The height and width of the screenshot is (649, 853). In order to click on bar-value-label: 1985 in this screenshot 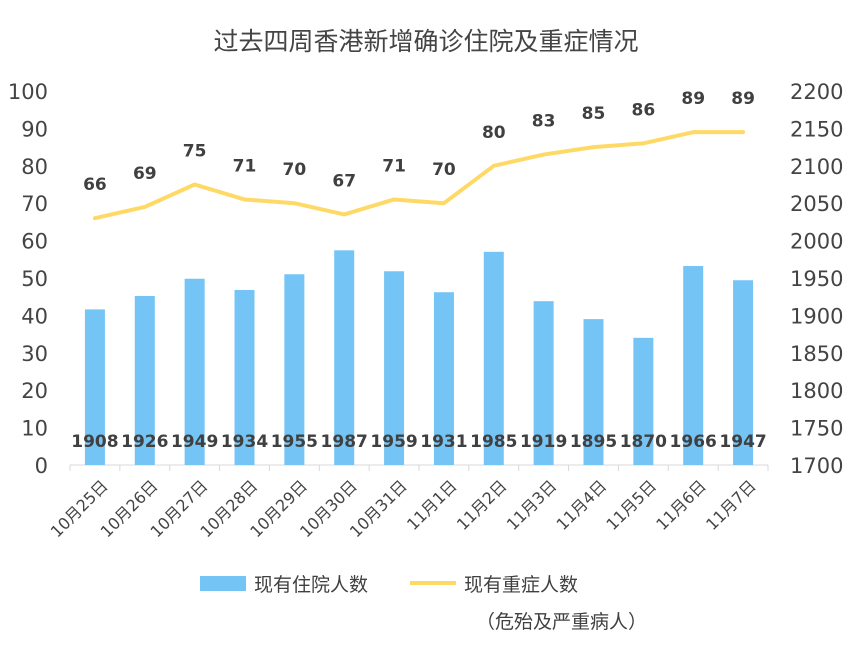, I will do `click(493, 442)`.